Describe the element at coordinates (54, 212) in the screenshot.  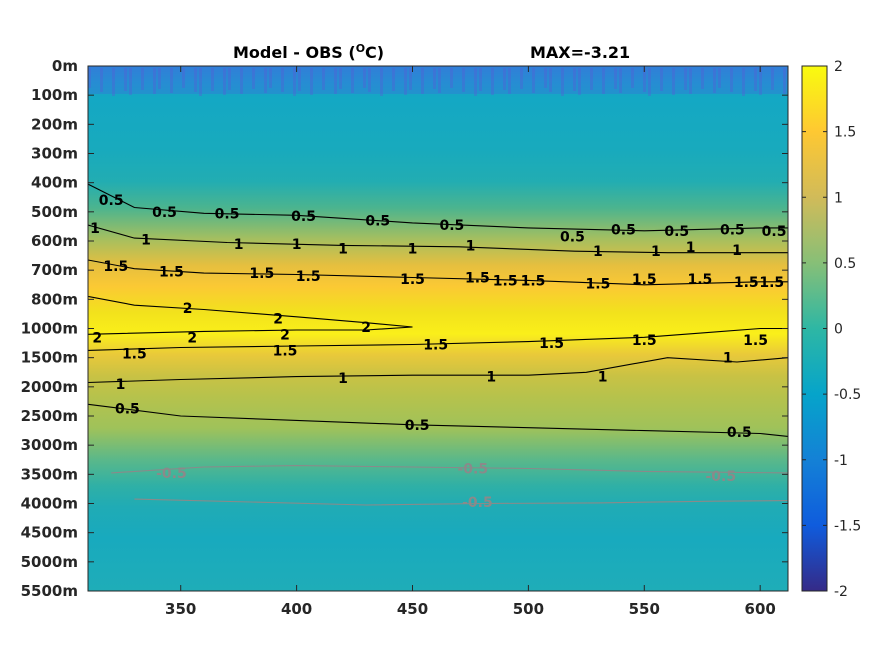
I see `y-tick-label: 500m` at that location.